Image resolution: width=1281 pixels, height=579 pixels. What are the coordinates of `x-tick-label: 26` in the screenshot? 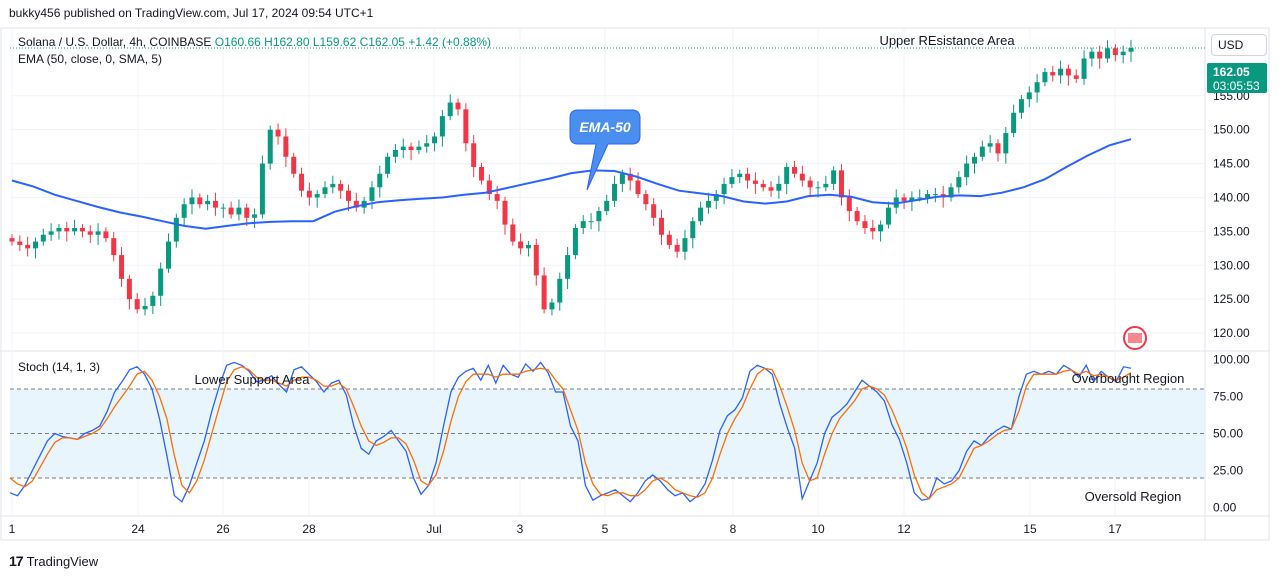 It's located at (223, 529).